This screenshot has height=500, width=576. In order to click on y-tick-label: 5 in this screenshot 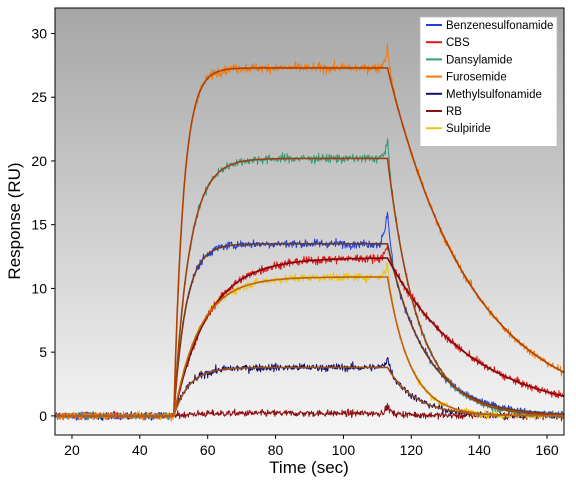, I will do `click(43, 352)`.